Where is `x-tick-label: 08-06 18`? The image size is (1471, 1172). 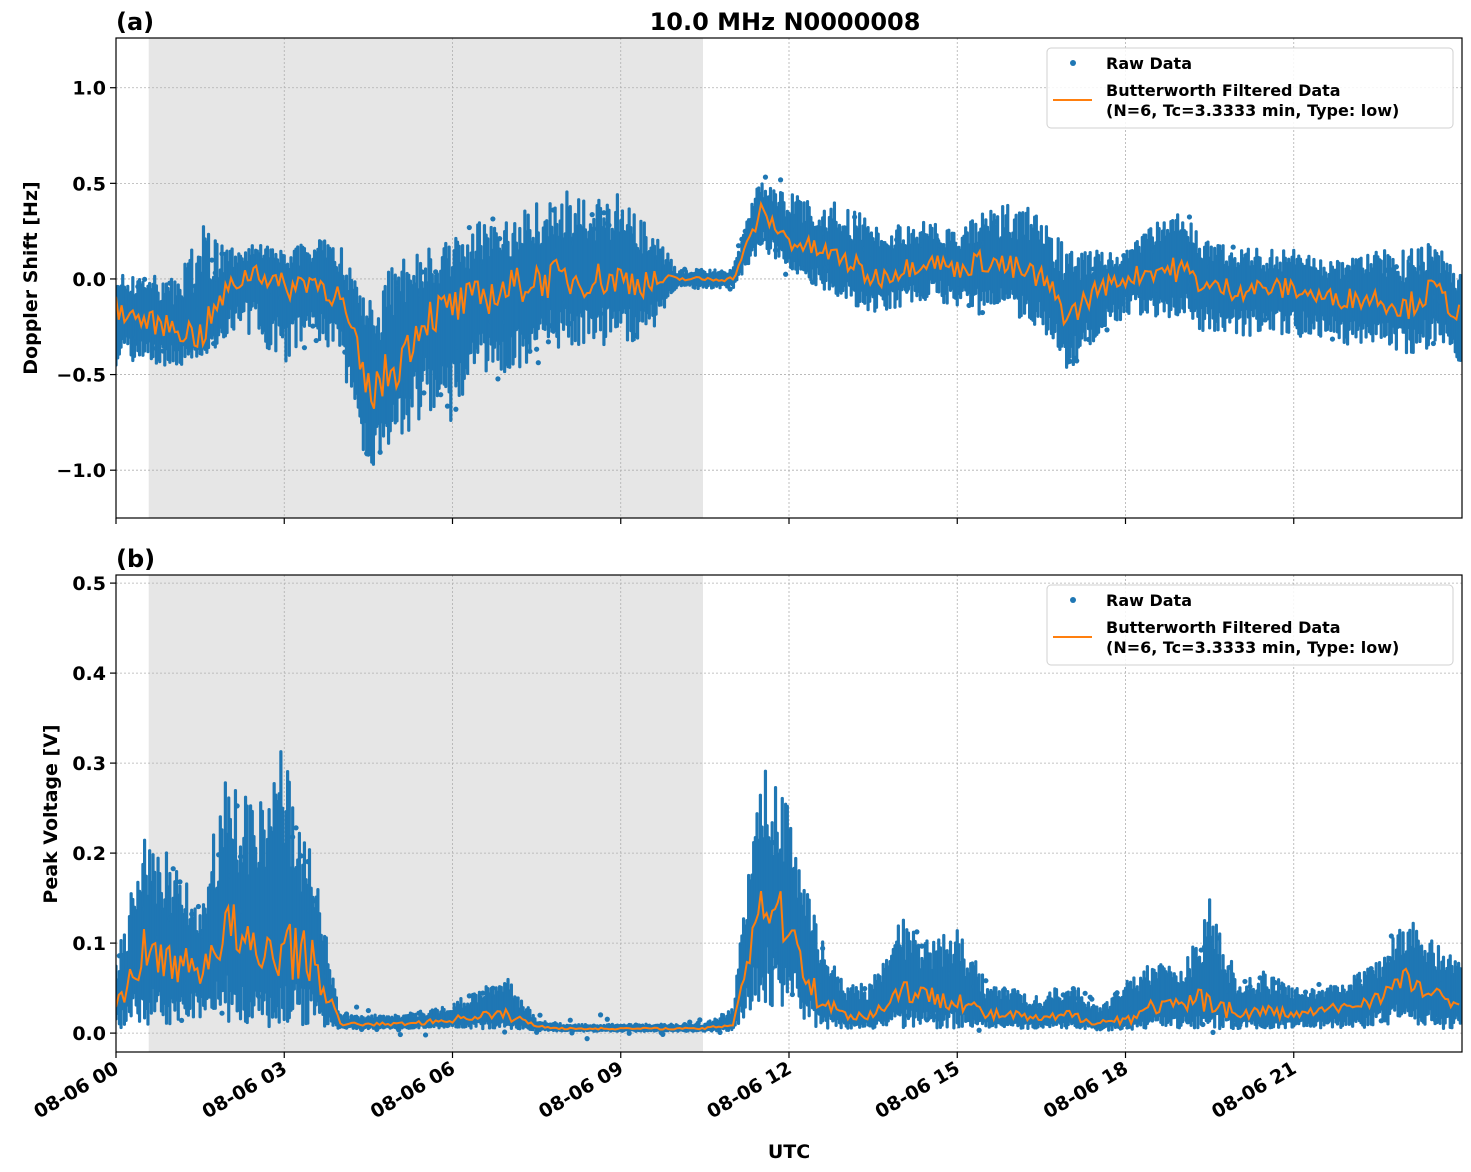 x-tick-label: 08-06 18 is located at coordinates (1086, 1090).